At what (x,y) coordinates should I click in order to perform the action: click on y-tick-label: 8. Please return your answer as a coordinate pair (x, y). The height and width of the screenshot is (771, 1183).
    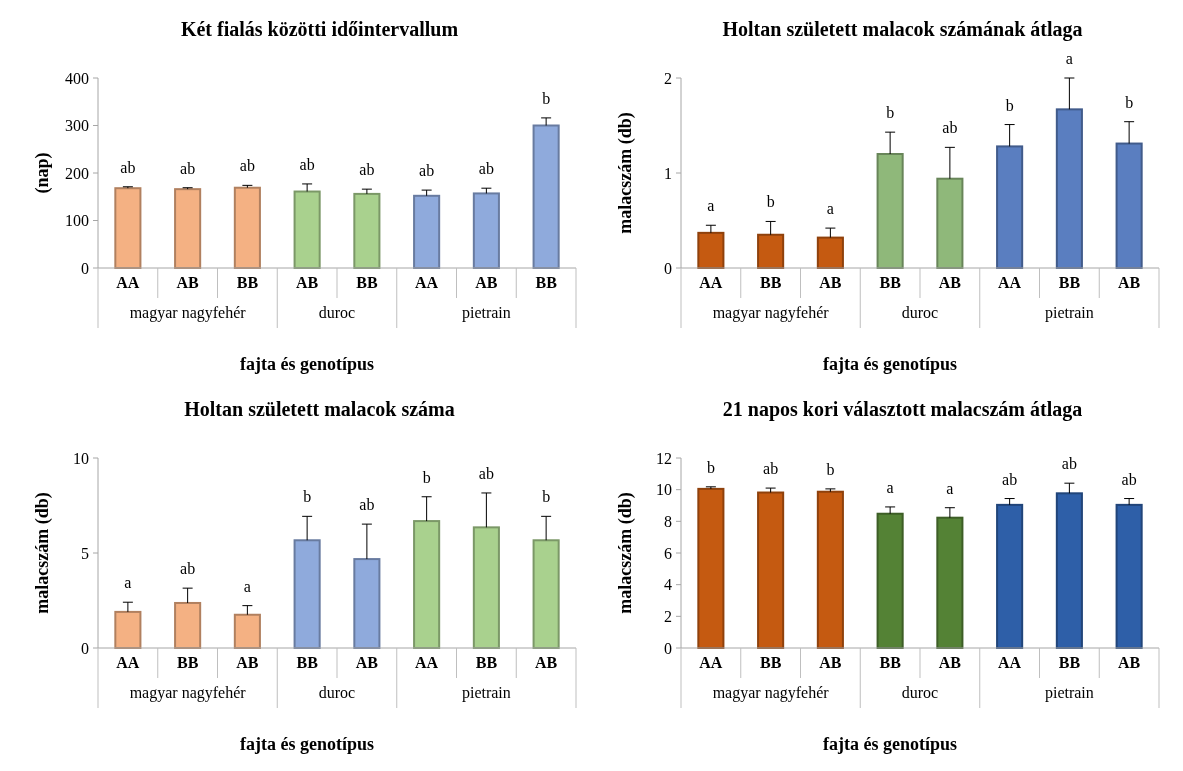
    Looking at the image, I should click on (668, 521).